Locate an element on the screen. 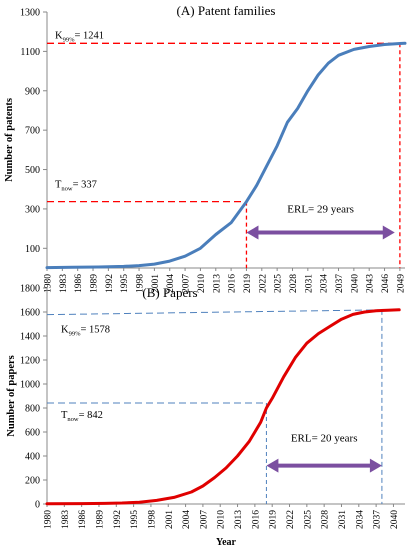 This screenshot has height=550, width=411. k-label-value: = 1578 is located at coordinates (96, 330).